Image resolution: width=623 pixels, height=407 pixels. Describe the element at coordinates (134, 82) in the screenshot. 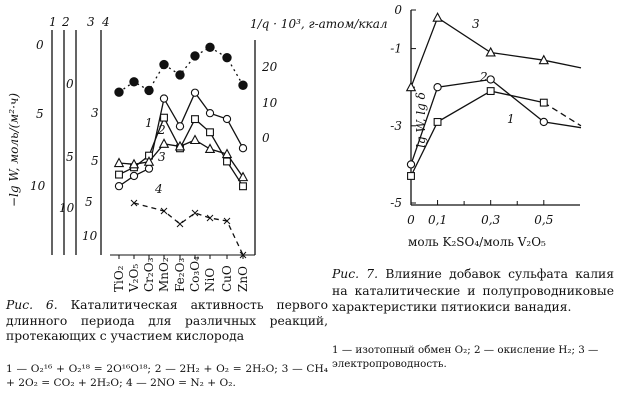

I see `data-point-1/q-1` at that location.